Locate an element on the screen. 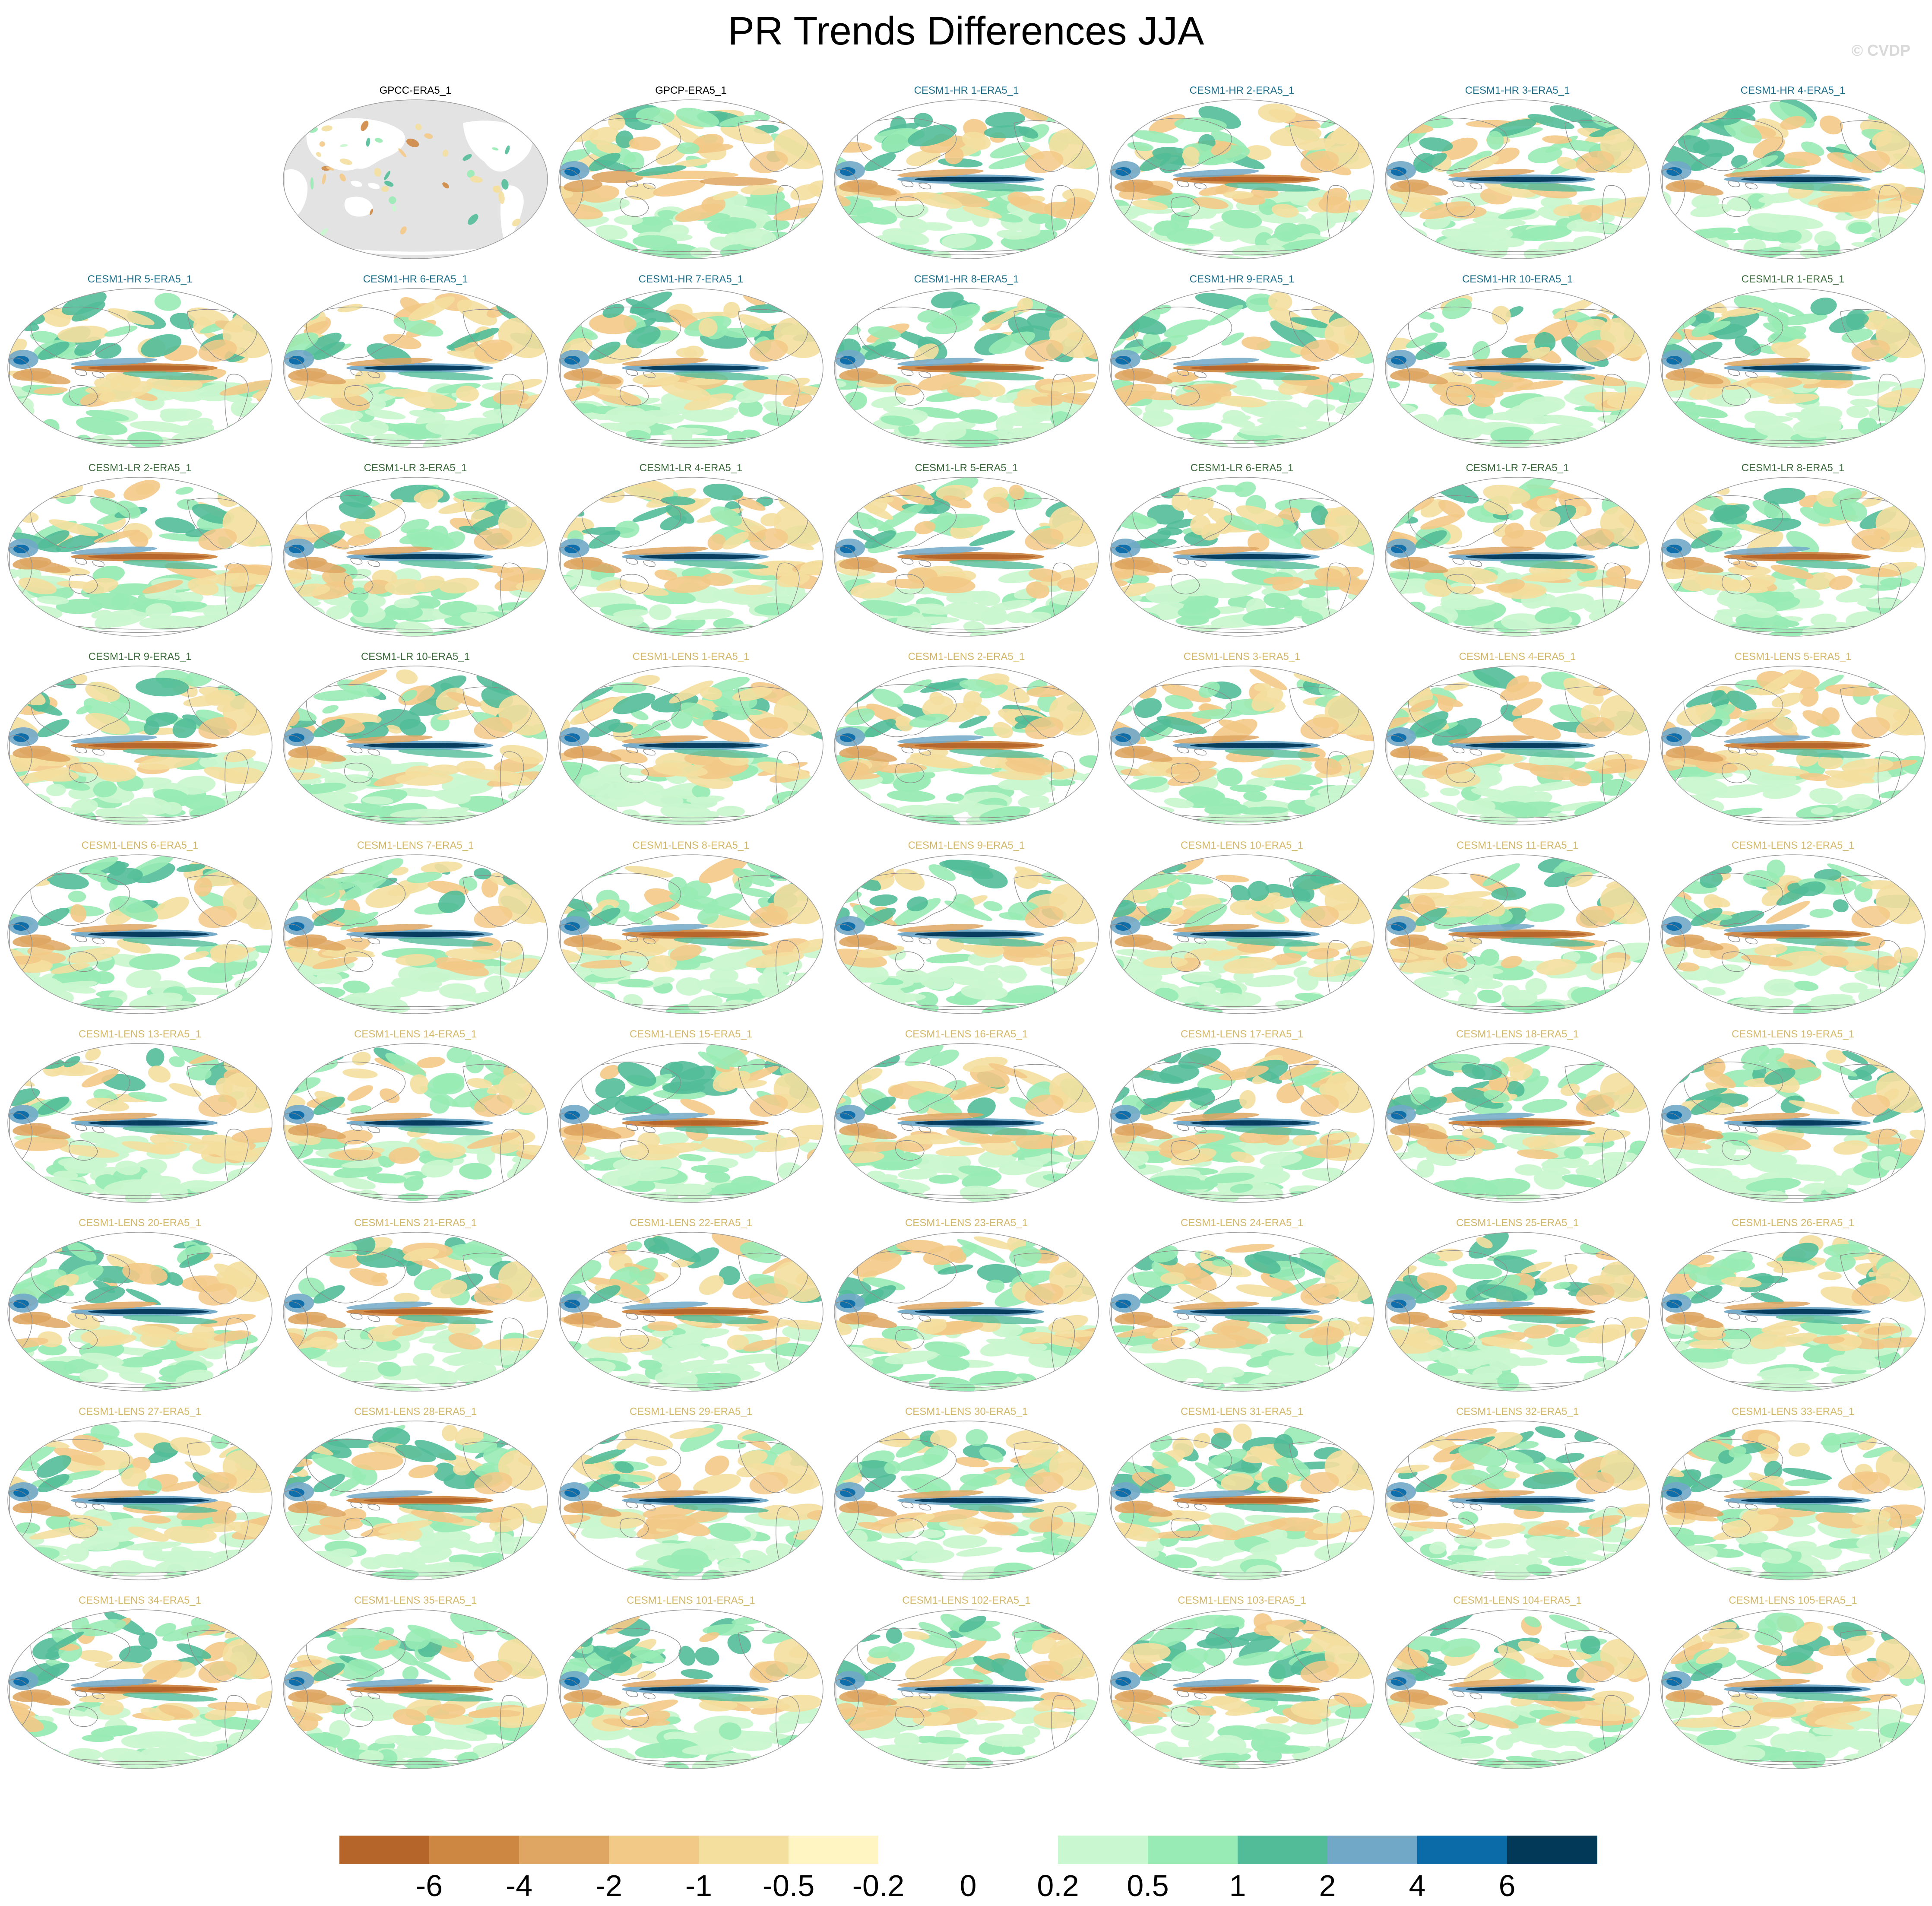 This screenshot has width=1932, height=1906. map-panel: CESM1-HR 5-ERA5_1 is located at coordinates (140, 363).